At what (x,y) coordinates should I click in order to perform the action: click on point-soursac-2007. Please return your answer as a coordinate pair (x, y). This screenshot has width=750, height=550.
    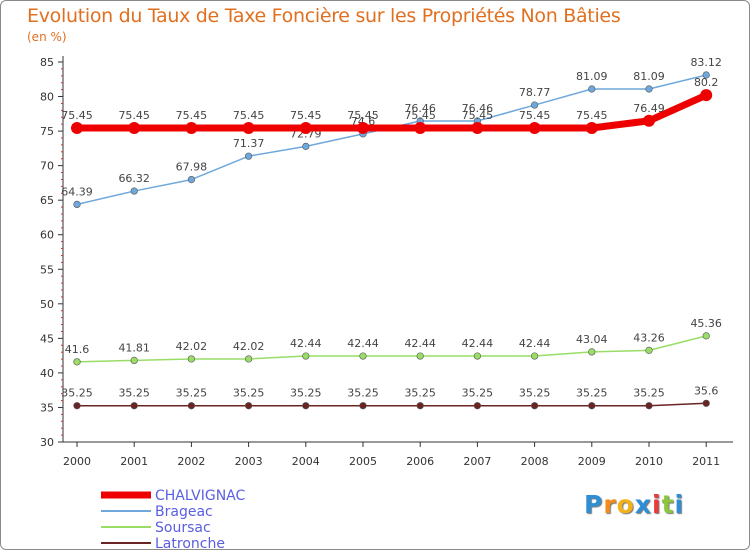
    Looking at the image, I should click on (477, 356).